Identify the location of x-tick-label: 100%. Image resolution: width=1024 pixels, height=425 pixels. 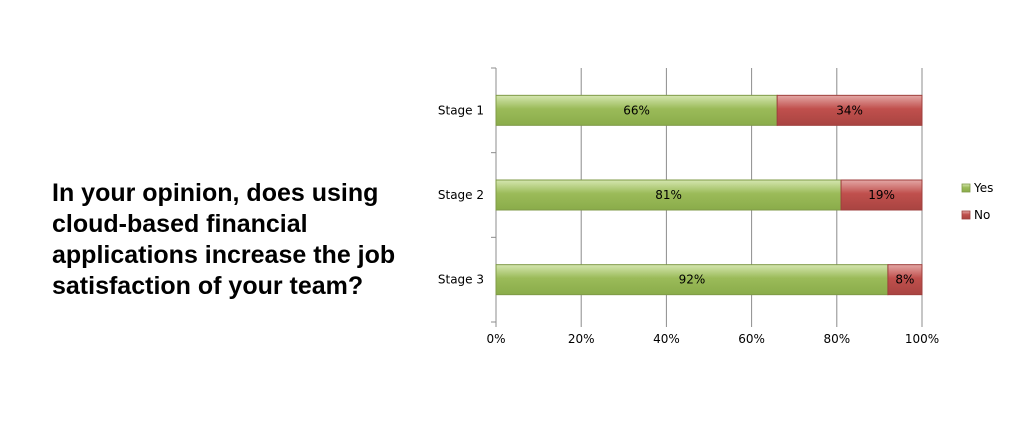
(922, 339).